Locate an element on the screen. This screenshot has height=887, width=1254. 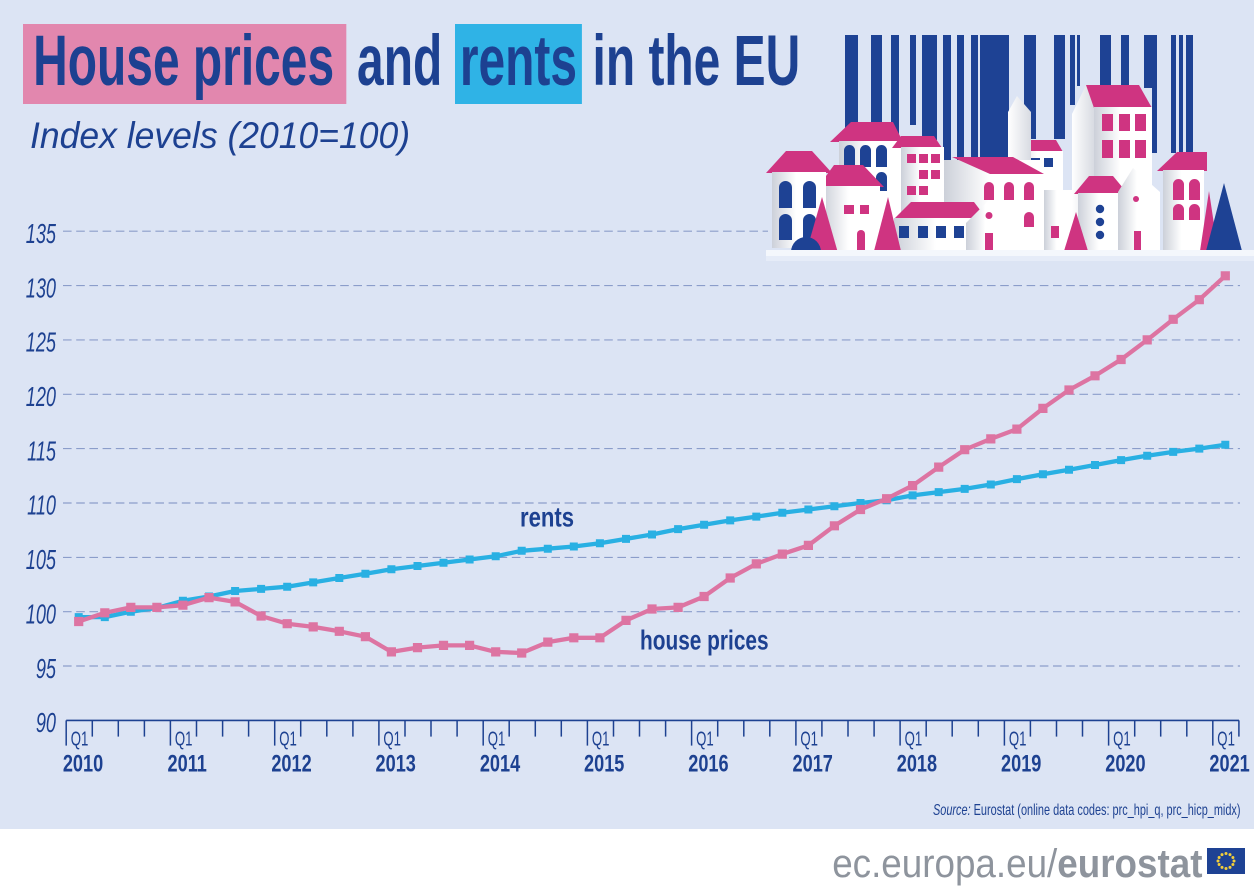
svg-text: 2013 is located at coordinates (396, 763).